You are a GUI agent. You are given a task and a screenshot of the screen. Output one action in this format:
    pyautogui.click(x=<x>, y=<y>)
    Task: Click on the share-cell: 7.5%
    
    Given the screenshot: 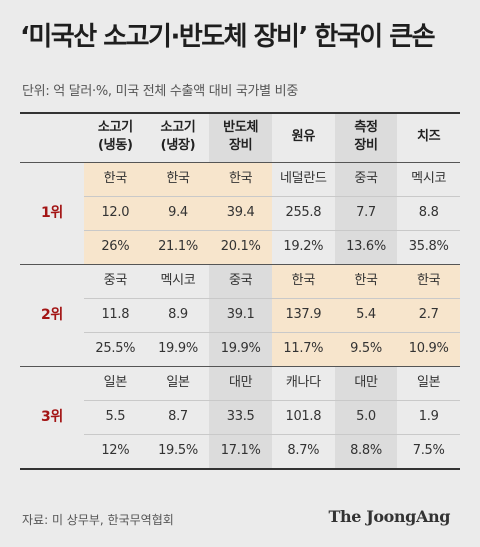 What is the action you would take?
    pyautogui.click(x=428, y=451)
    